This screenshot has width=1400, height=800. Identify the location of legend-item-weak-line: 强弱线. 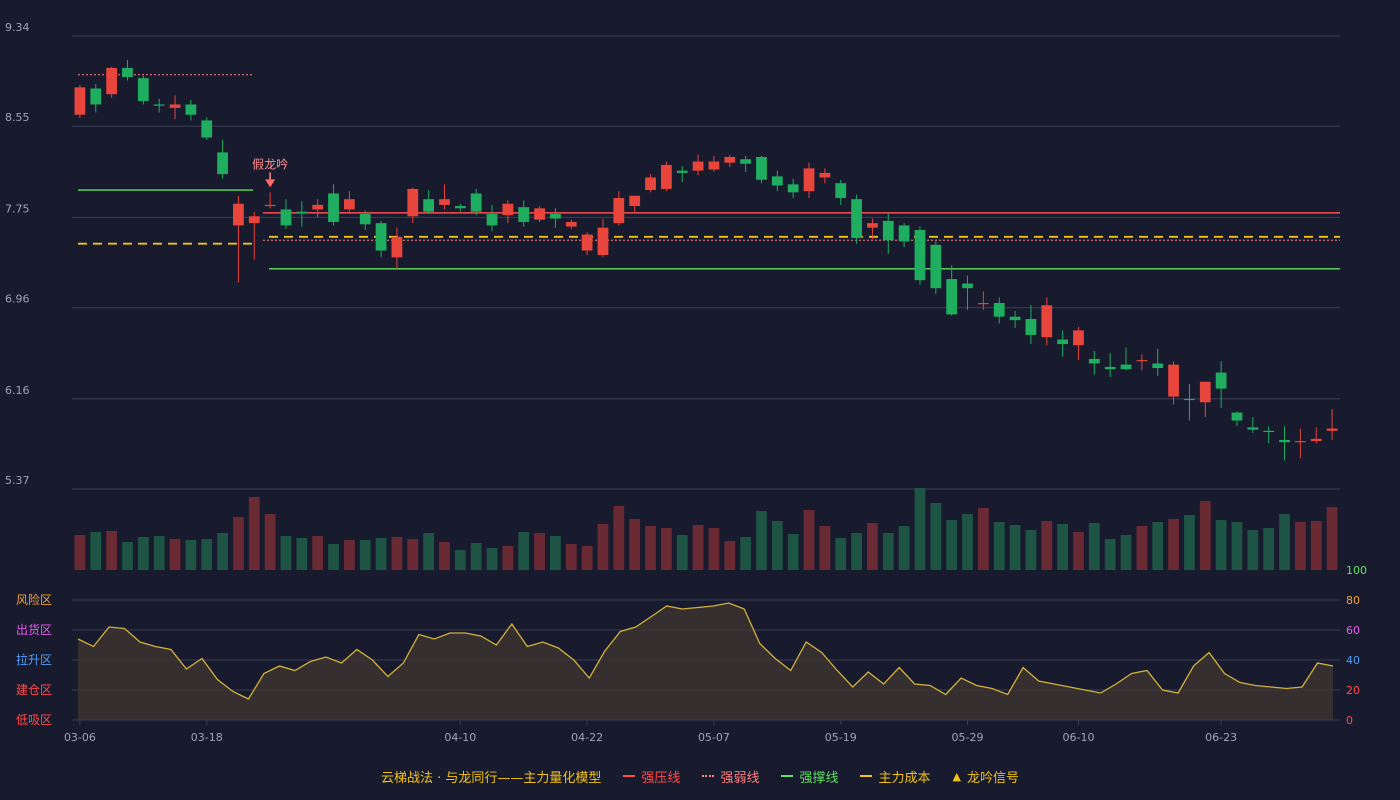
(730, 776).